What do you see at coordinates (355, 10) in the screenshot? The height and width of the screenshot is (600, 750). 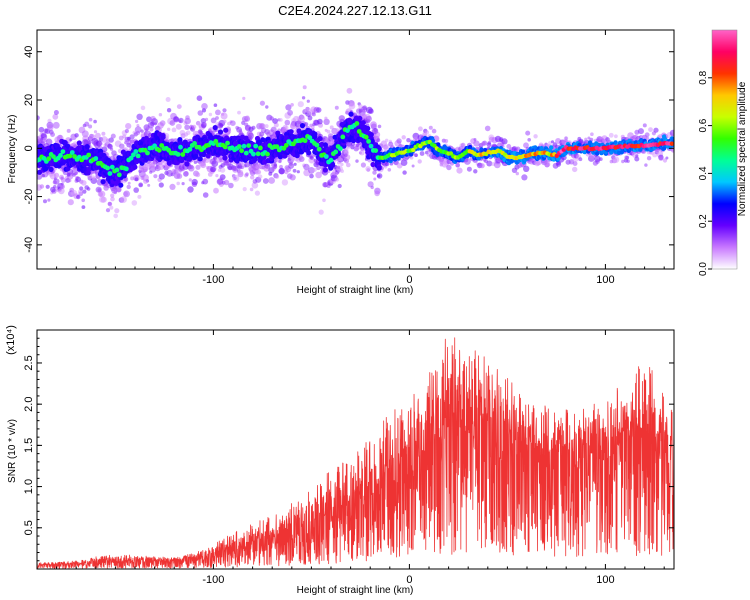 I see `chart-title: C2E4.2024.227.12.13.G11` at bounding box center [355, 10].